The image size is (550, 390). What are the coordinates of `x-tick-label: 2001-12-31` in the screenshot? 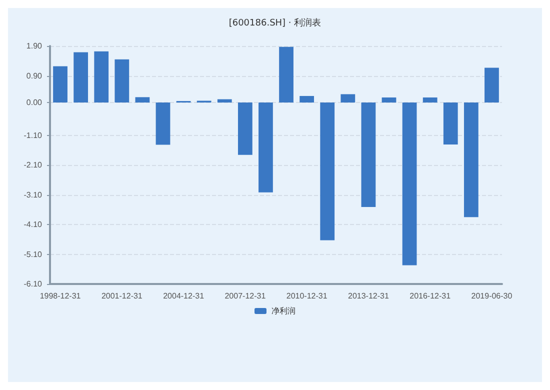 It's located at (122, 296).